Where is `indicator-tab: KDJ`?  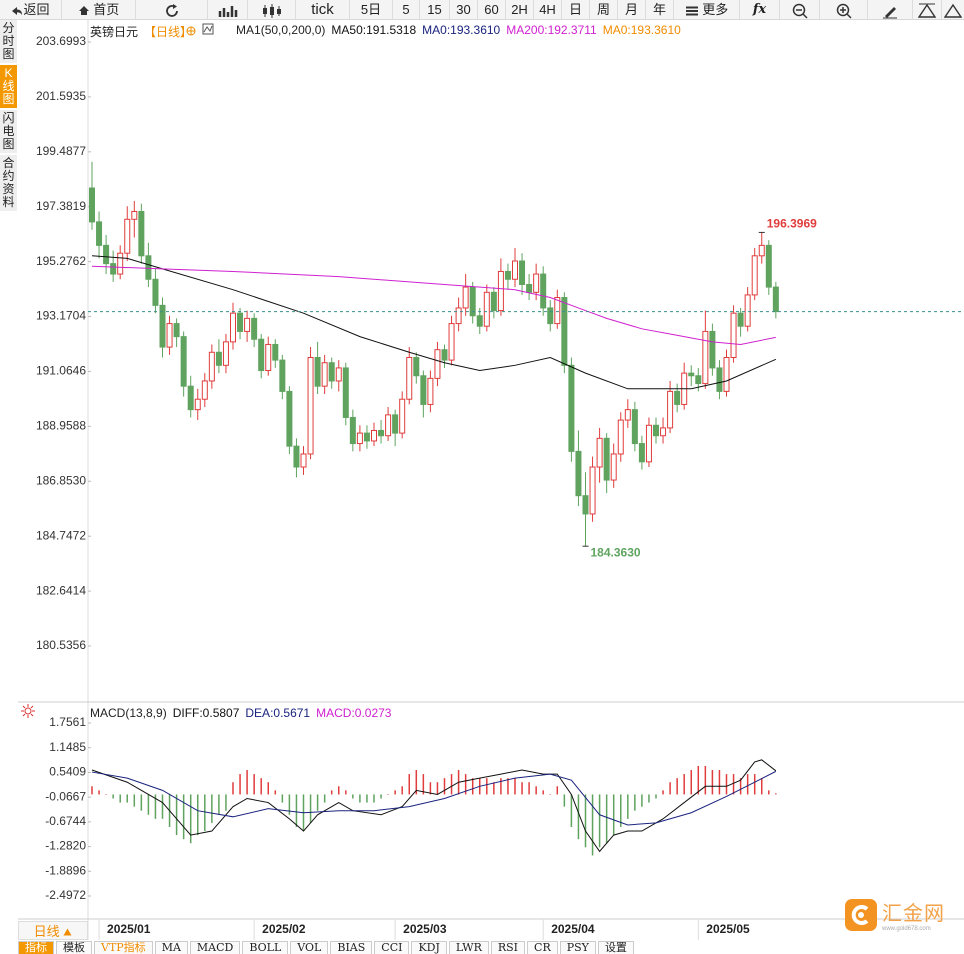
indicator-tab: KDJ is located at coordinates (429, 947).